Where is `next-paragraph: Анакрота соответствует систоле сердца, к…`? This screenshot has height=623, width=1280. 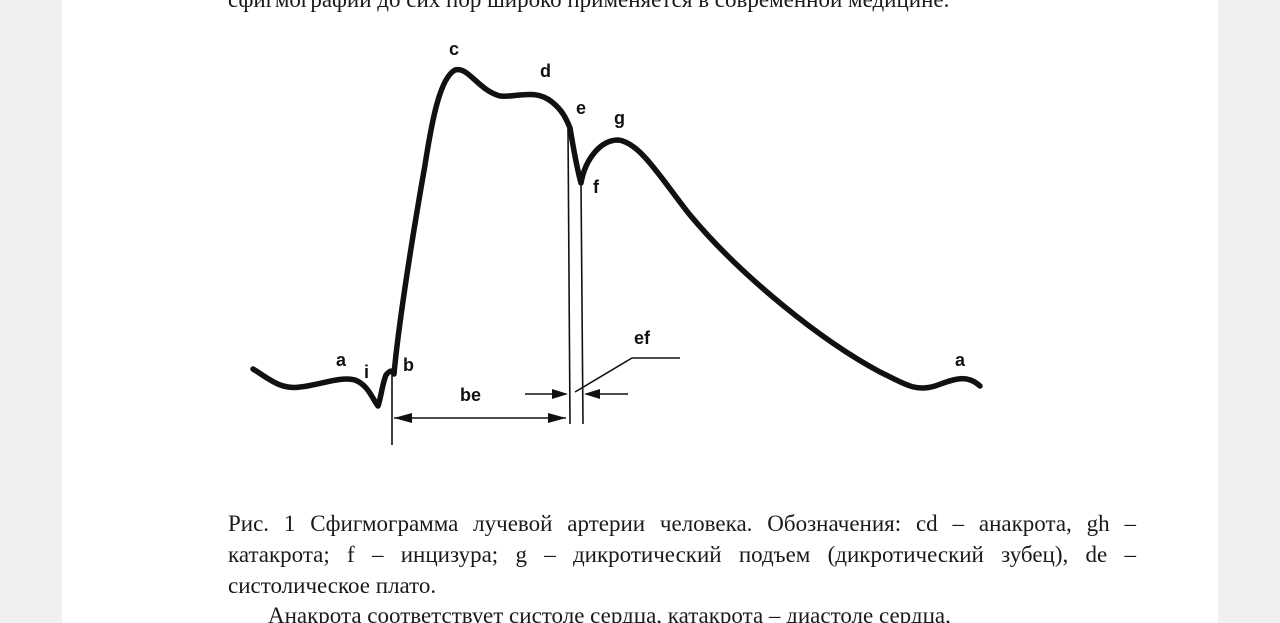
next-paragraph: Анакрота соответствует систоле сердца, к… is located at coordinates (609, 613).